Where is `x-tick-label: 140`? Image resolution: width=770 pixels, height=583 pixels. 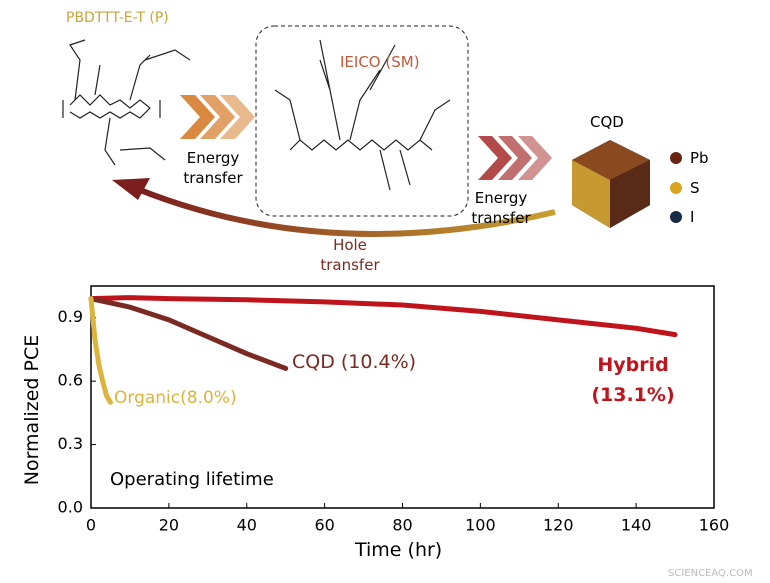 x-tick-label: 140 is located at coordinates (636, 525).